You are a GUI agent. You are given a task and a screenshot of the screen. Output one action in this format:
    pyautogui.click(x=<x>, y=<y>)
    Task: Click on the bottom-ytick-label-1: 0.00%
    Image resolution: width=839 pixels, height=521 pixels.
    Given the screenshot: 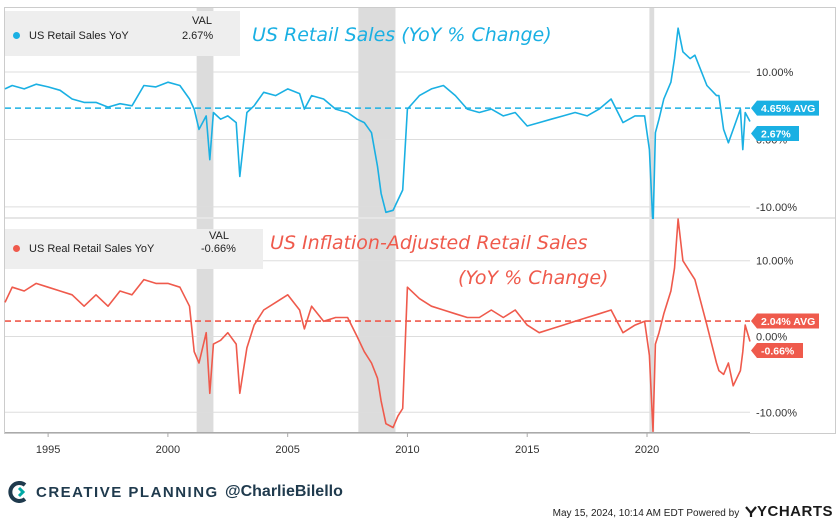 What is the action you would take?
    pyautogui.click(x=771, y=337)
    